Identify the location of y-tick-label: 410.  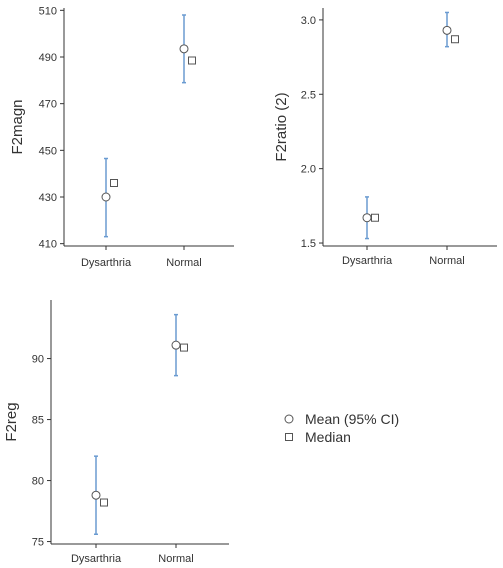
(48, 245).